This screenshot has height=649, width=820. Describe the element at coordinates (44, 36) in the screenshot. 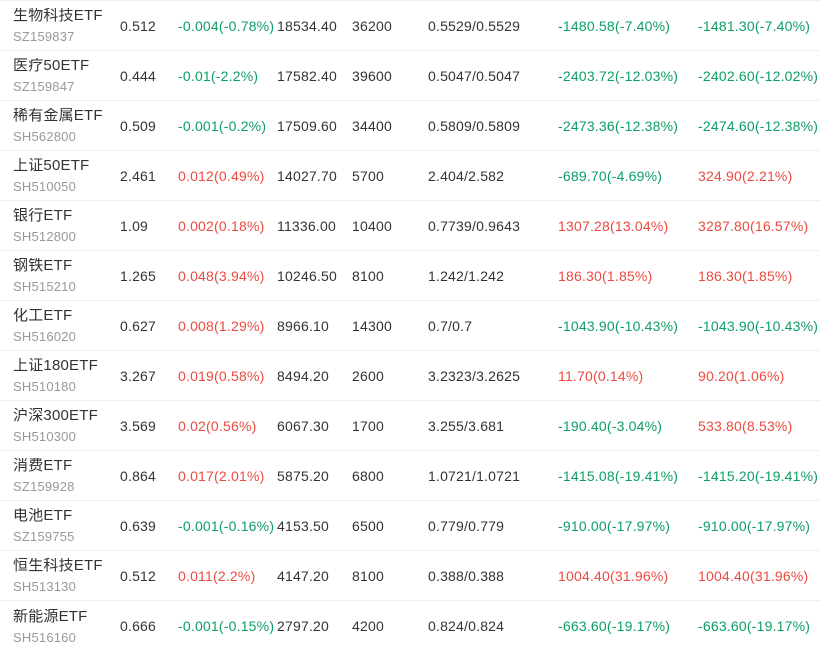

I see `etf-code: SZ159837` at that location.